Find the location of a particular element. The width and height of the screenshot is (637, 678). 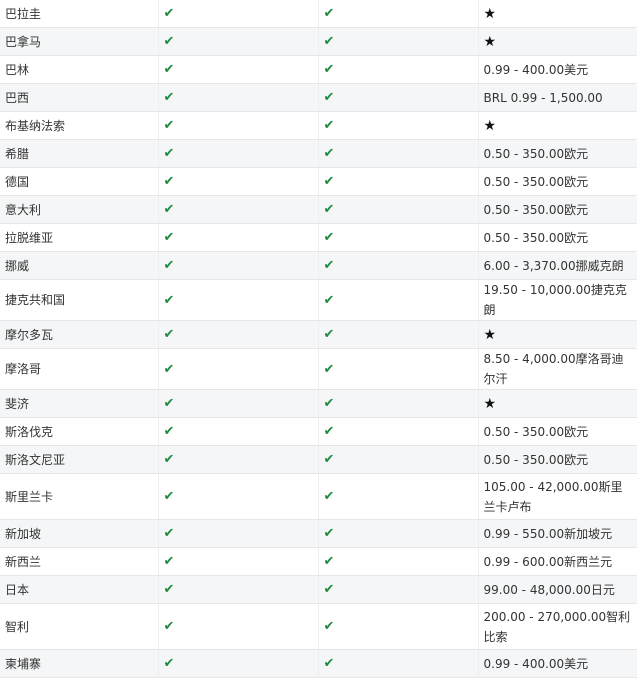

amount-range-cell: 19.50 - 10,000.00捷克克朗 is located at coordinates (557, 300).